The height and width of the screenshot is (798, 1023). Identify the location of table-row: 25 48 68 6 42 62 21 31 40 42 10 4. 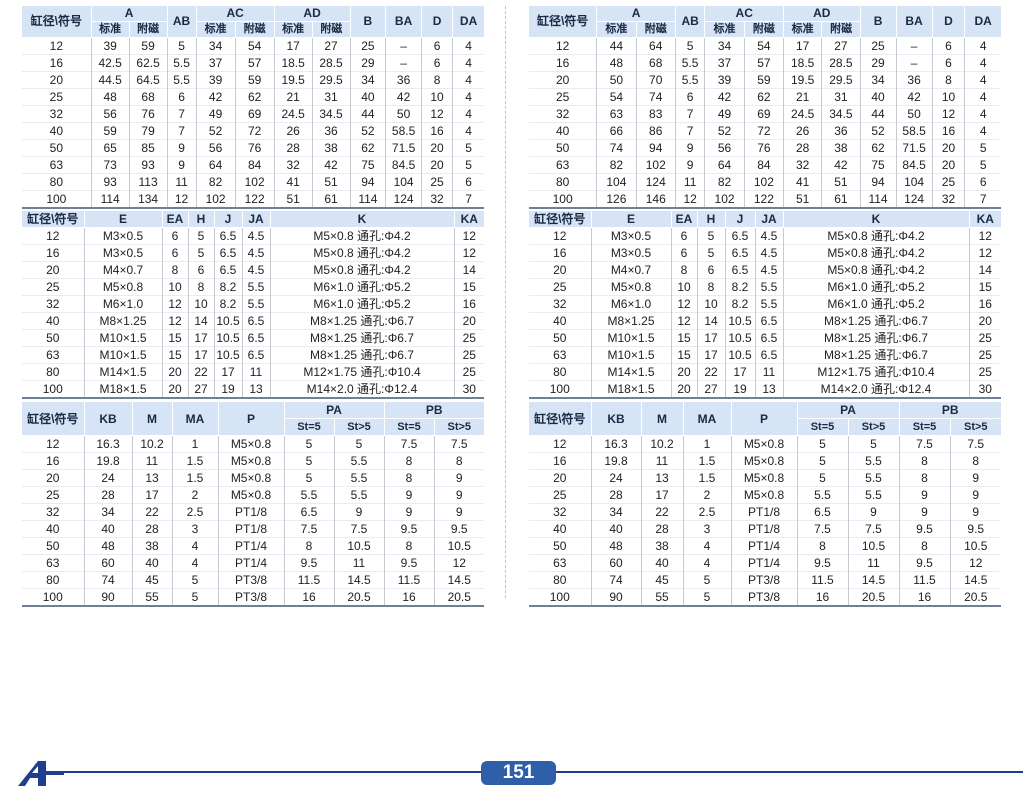
(253, 97).